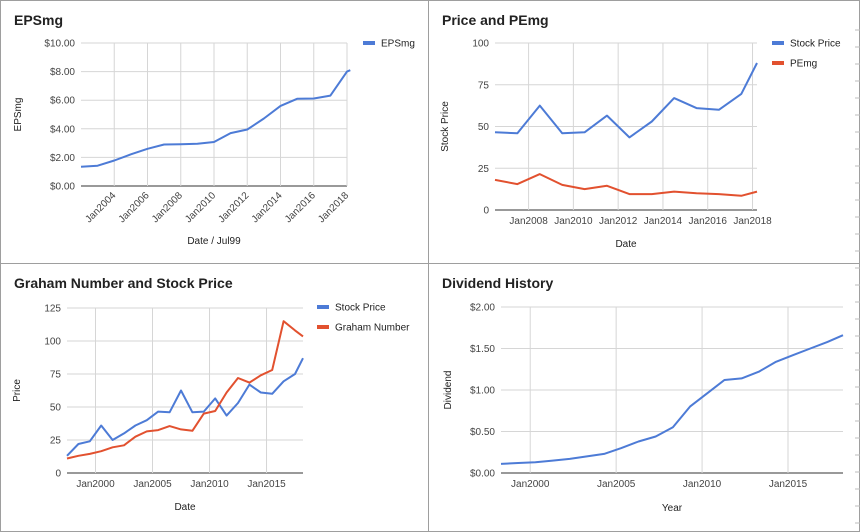 This screenshot has width=860, height=532. What do you see at coordinates (62, 129) in the screenshot?
I see `eps-y-tick-label: $4.00` at bounding box center [62, 129].